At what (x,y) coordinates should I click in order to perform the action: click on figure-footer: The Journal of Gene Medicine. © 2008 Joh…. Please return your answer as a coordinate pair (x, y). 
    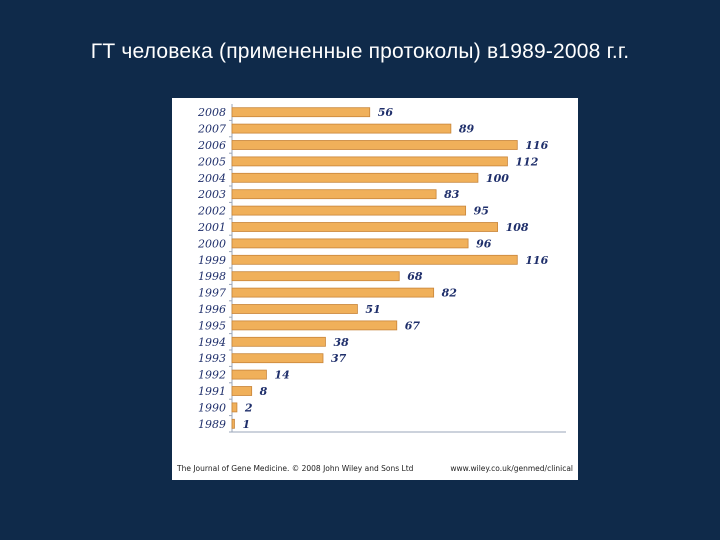
    Looking at the image, I should click on (375, 470).